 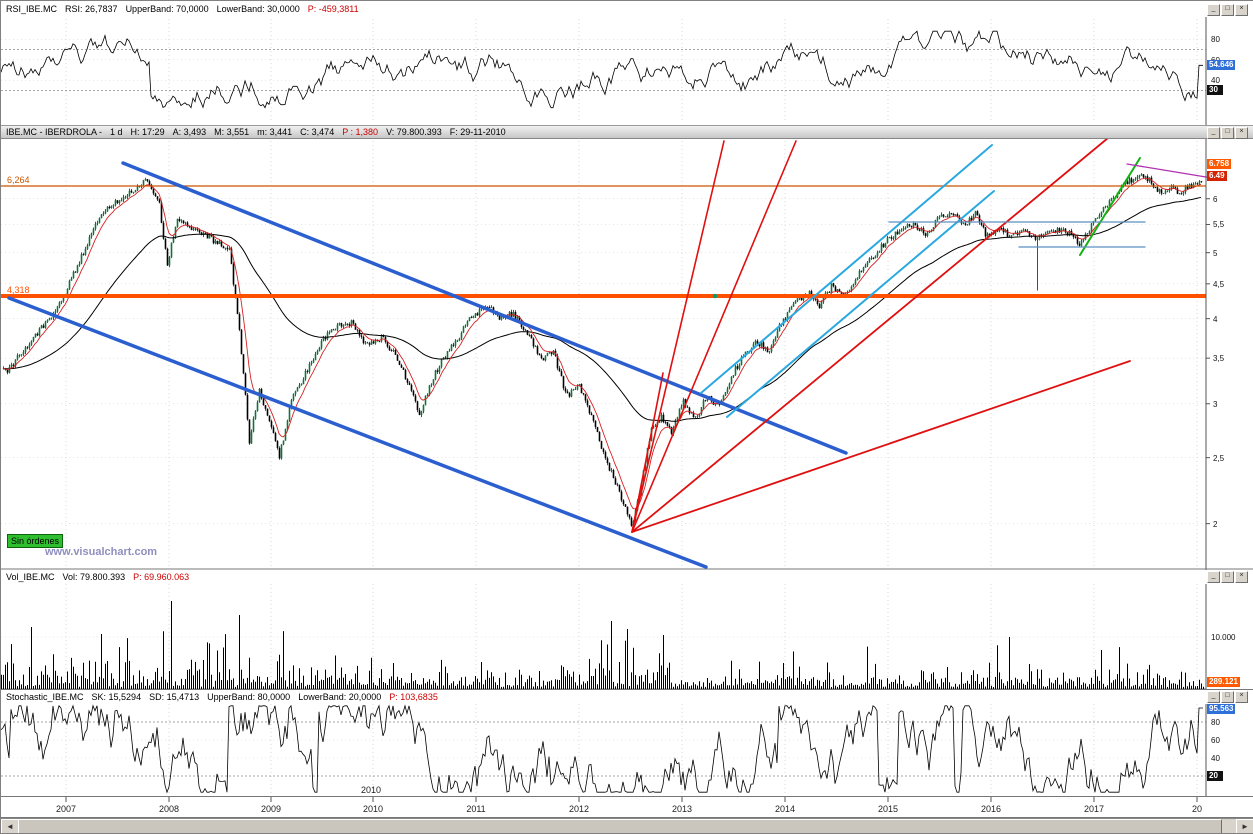 I want to click on price-scale-label: 5,5, so click(x=1219, y=225).